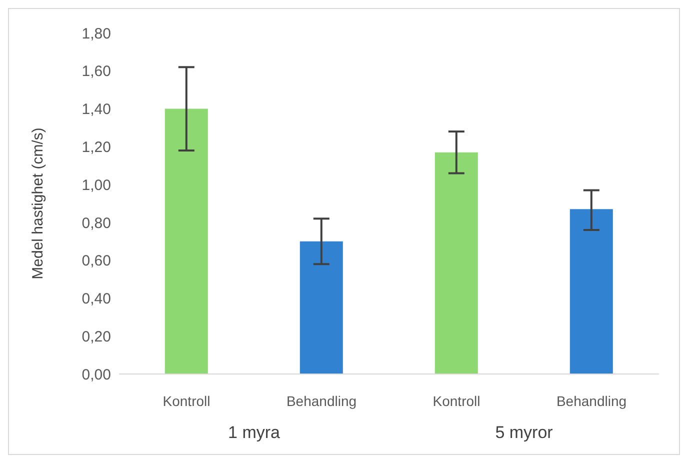  What do you see at coordinates (96, 375) in the screenshot?
I see `y-tick-label: 0,00` at bounding box center [96, 375].